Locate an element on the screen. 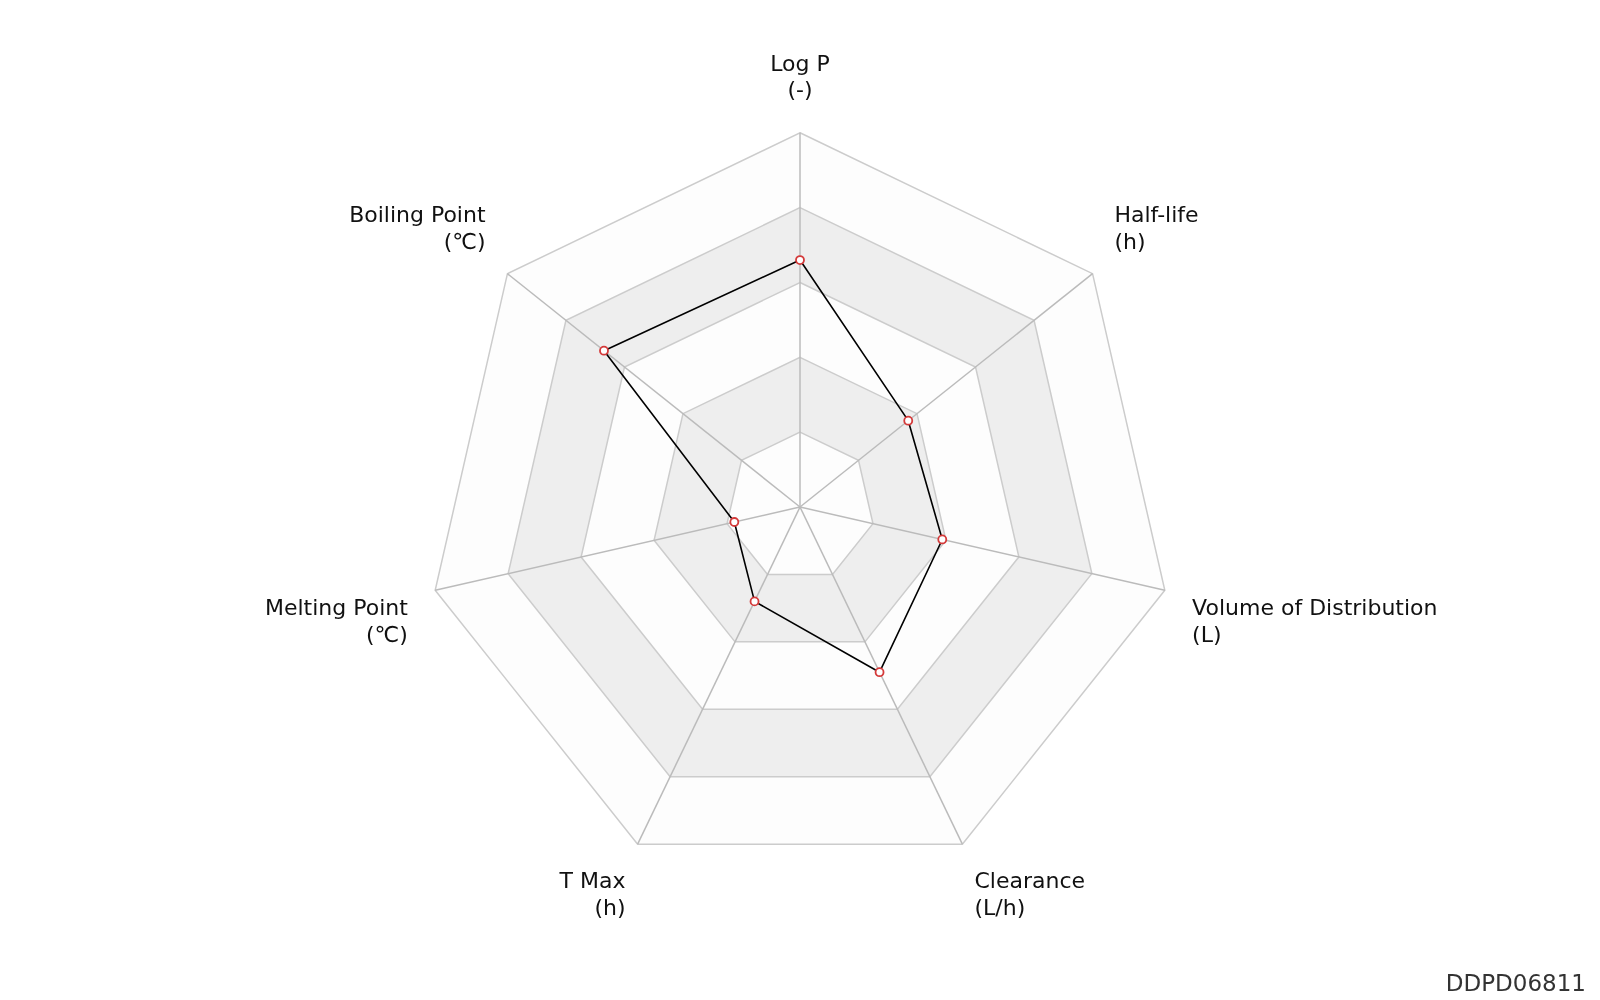  spoke-label: T Max (h) is located at coordinates (592, 894).